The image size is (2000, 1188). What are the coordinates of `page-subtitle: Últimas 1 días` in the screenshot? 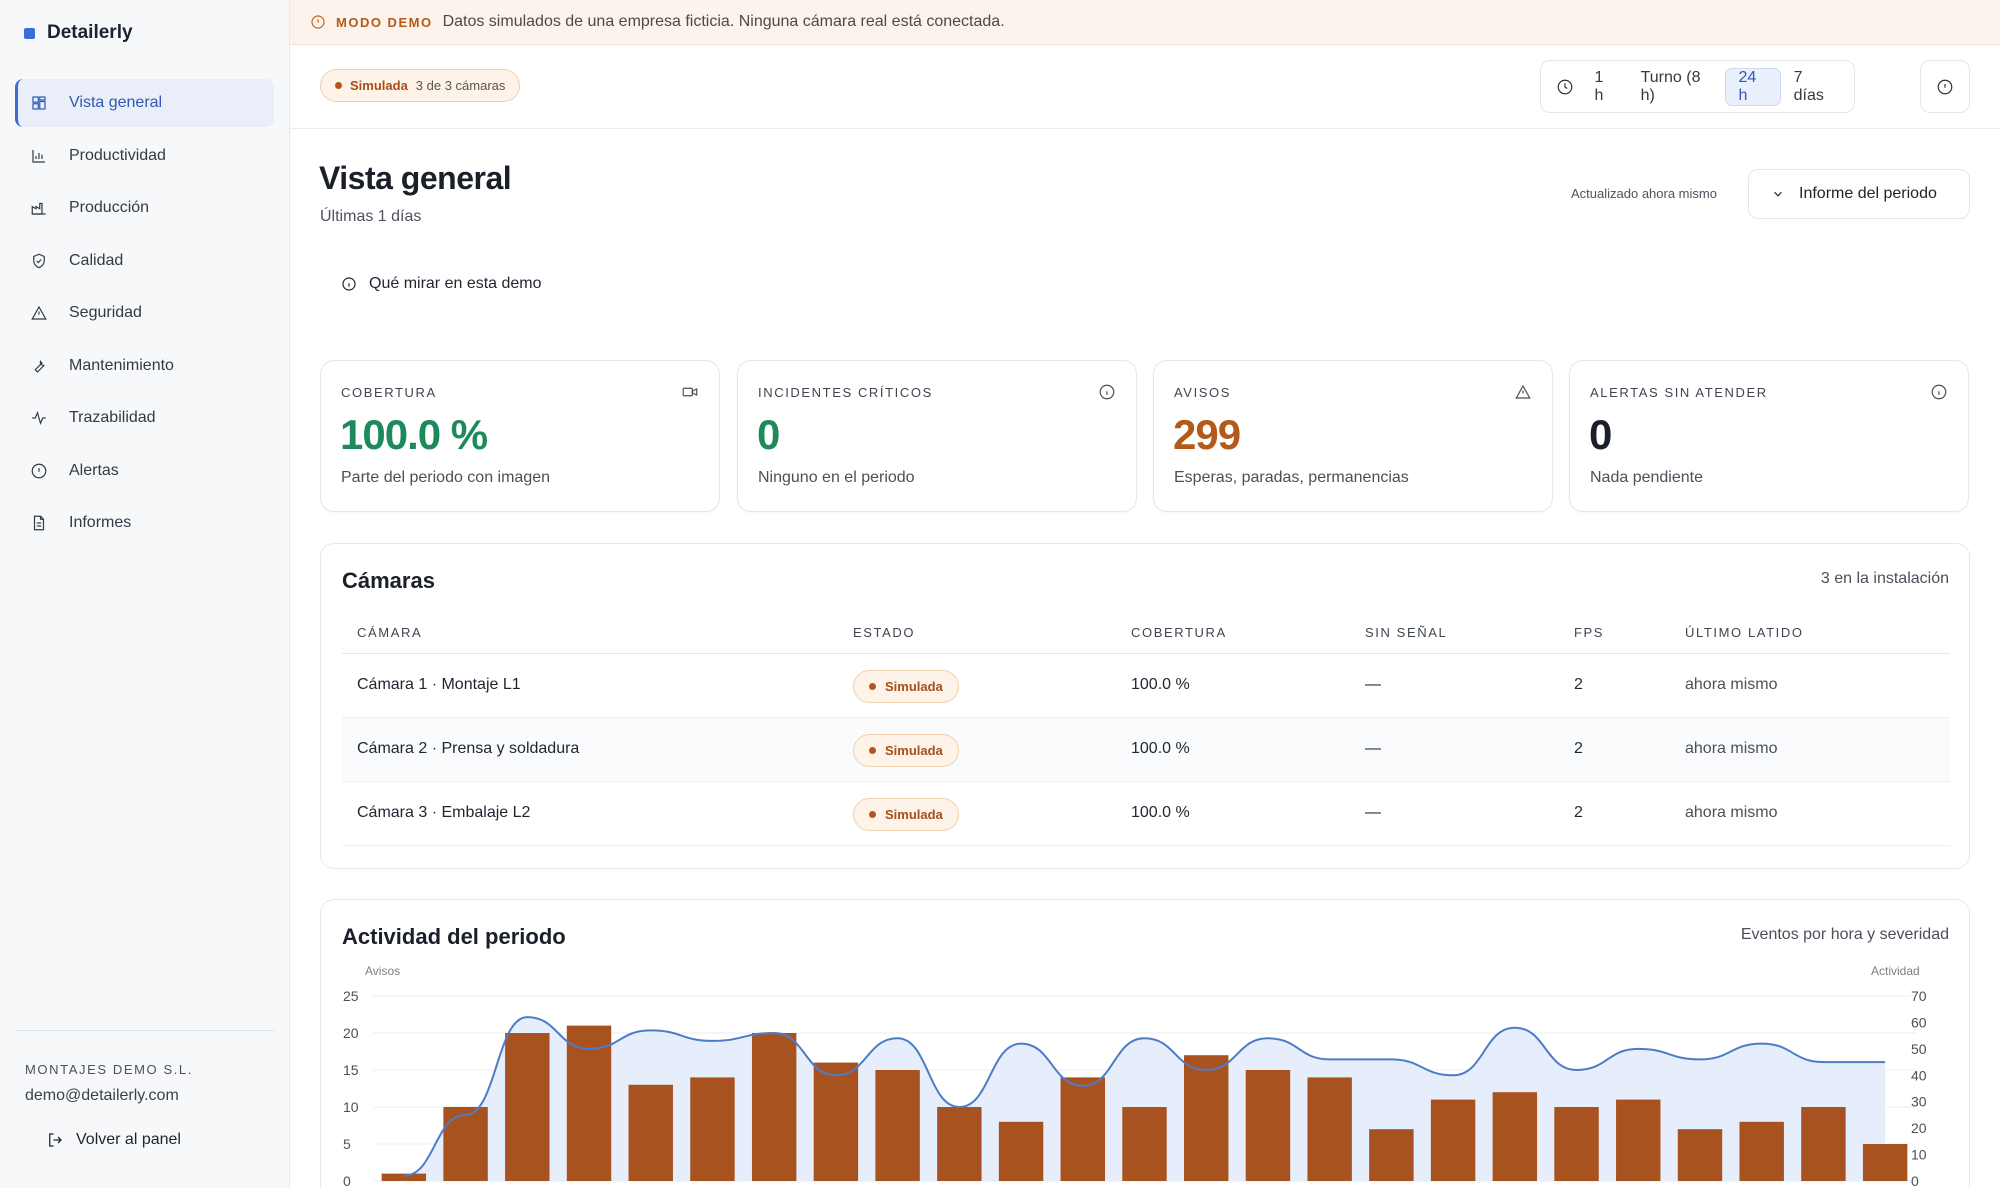 It's located at (371, 216).